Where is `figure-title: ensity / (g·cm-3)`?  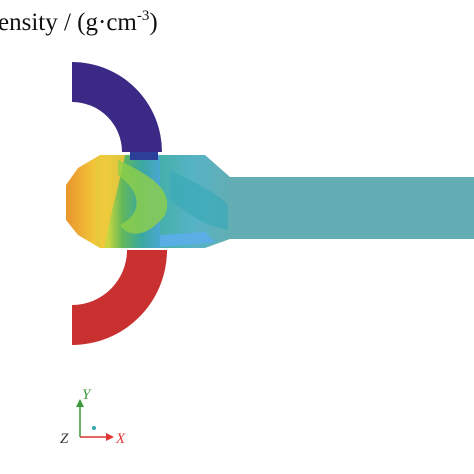
figure-title: ensity / (g·cm-3) is located at coordinates (79, 22).